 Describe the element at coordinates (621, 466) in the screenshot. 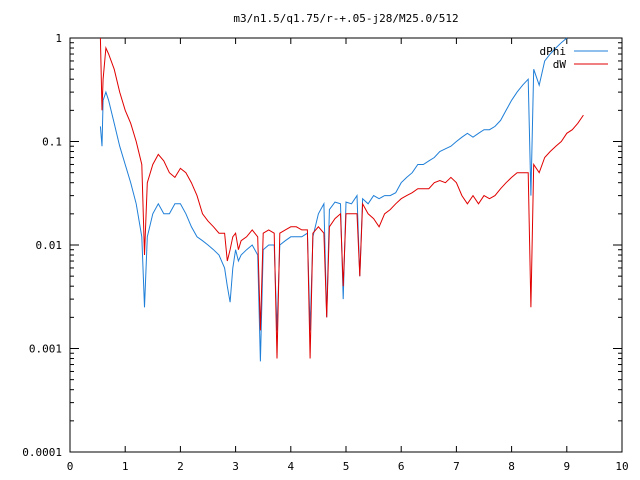

I see `x-tick-label: 10` at that location.